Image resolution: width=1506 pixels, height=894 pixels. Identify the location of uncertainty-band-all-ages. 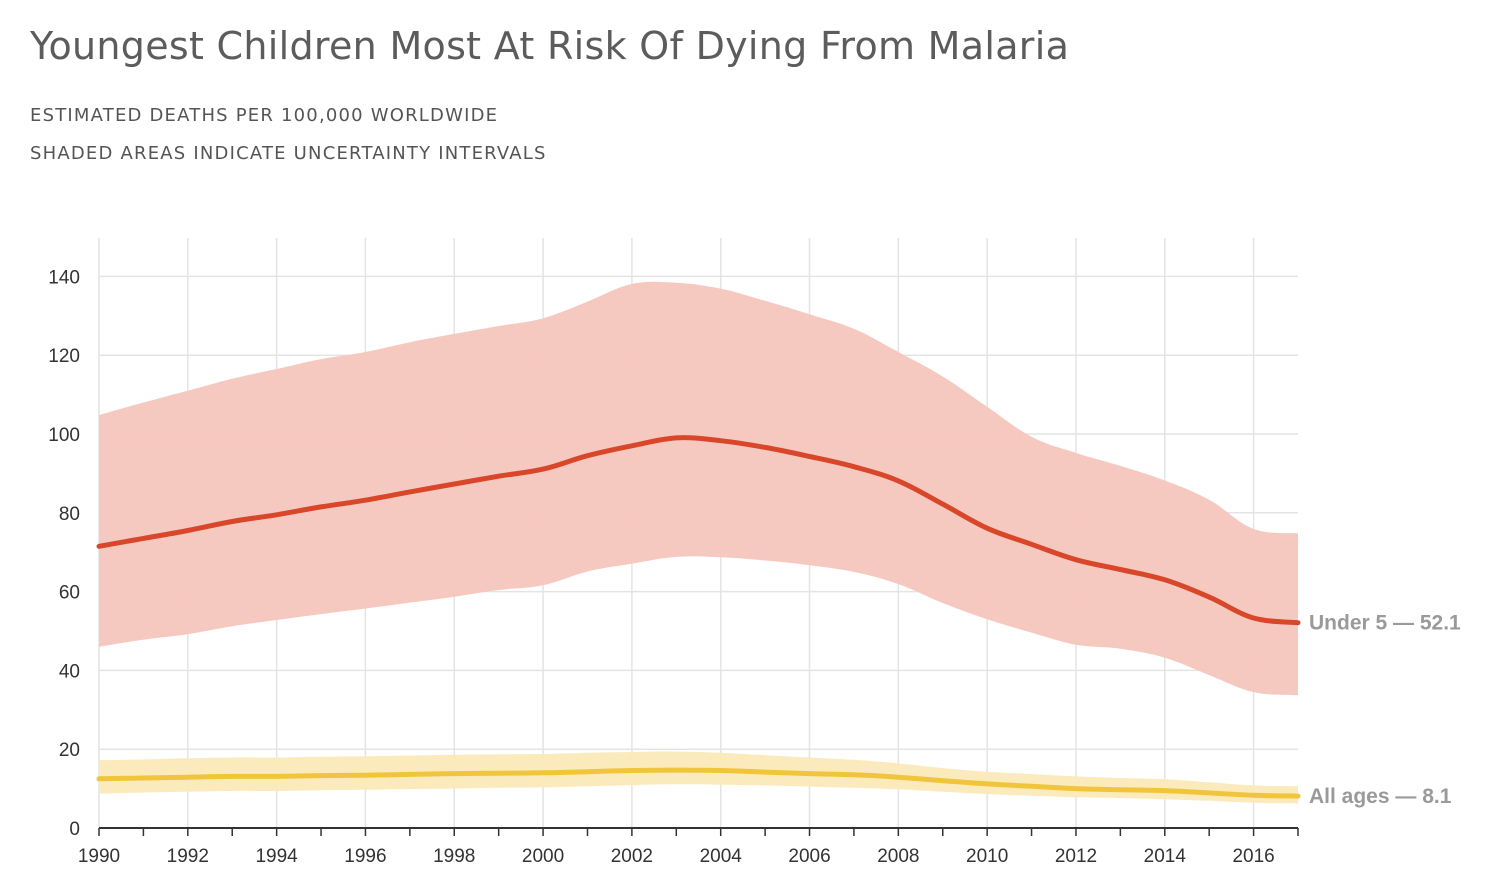
(698, 777).